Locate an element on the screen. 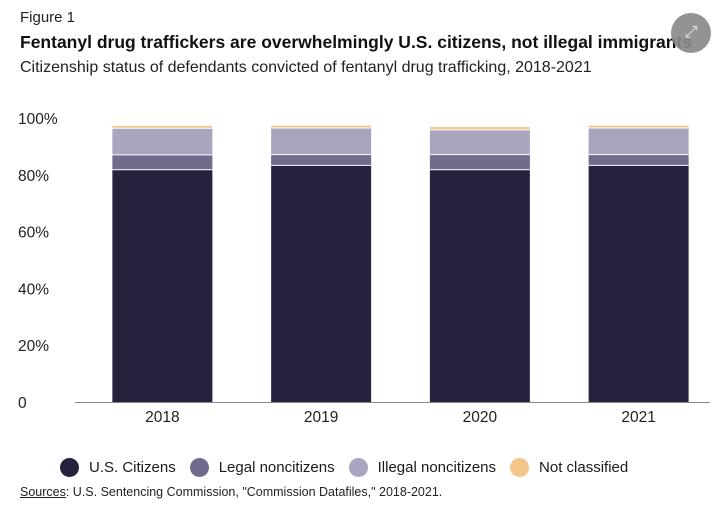 The height and width of the screenshot is (507, 715). bar-segment-illegal-noncitizens-2018 is located at coordinates (162, 141).